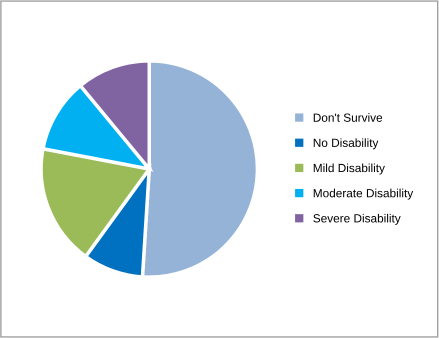 The height and width of the screenshot is (338, 439). What do you see at coordinates (364, 194) in the screenshot?
I see `legend-label: Moderate Disability` at bounding box center [364, 194].